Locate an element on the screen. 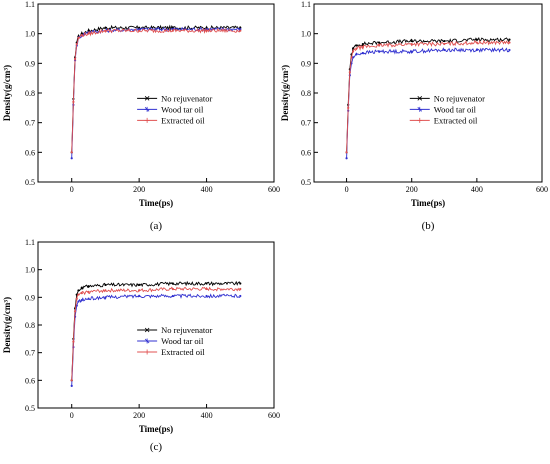  chart-caption: (a) is located at coordinates (156, 226).